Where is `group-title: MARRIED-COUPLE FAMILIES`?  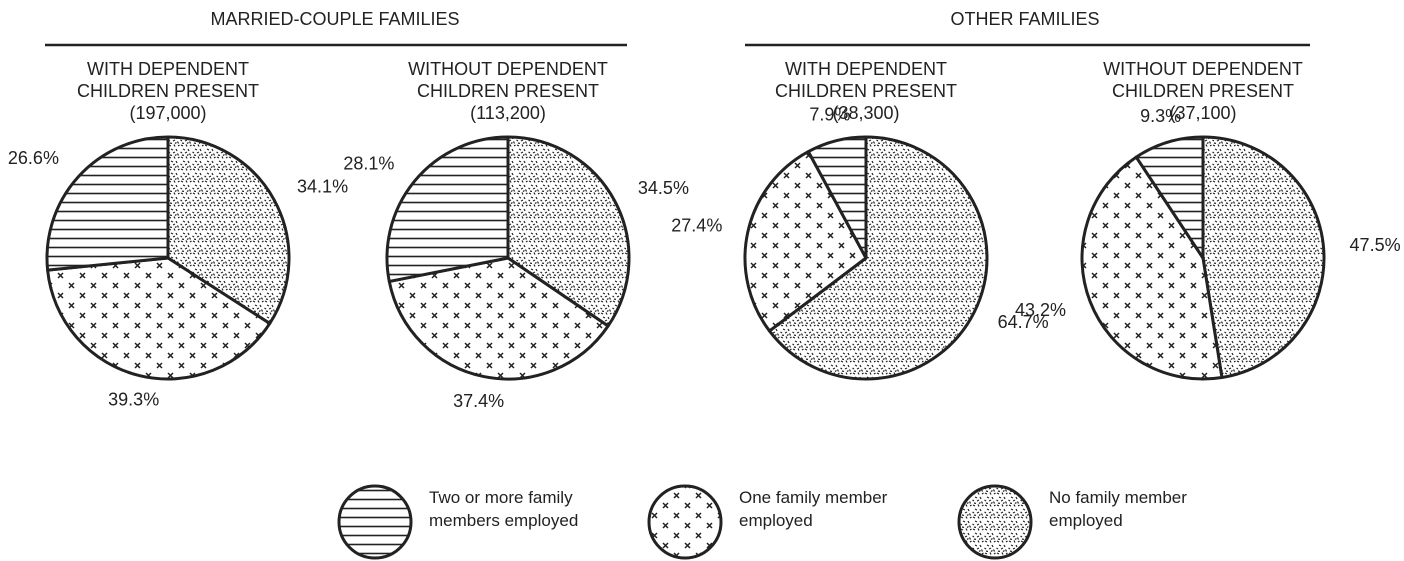 group-title: MARRIED-COUPLE FAMILIES is located at coordinates (335, 19).